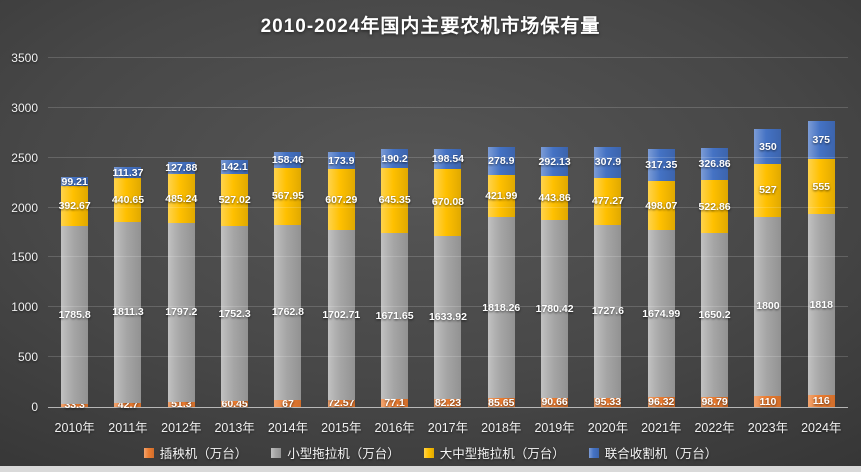 The width and height of the screenshot is (861, 472). What do you see at coordinates (27, 357) in the screenshot?
I see `y-axis-tick-label: 500` at bounding box center [27, 357].